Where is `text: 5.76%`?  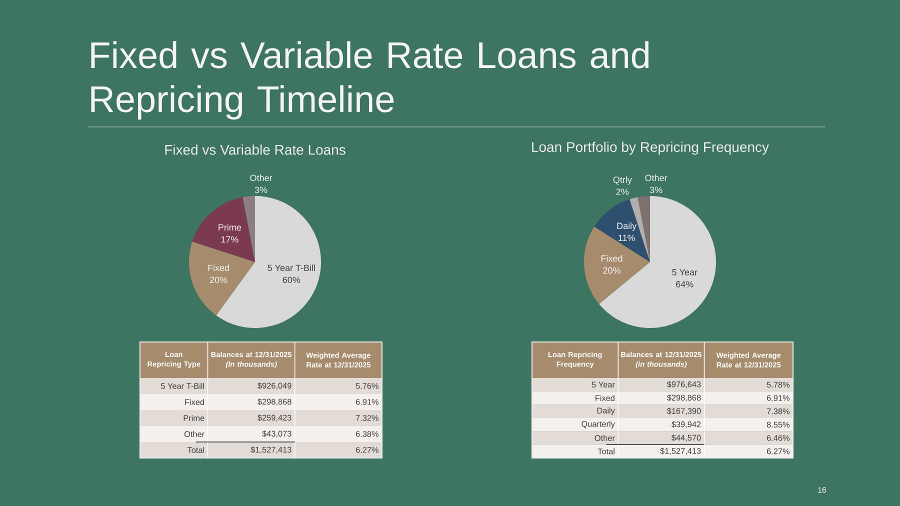 text: 5.76% is located at coordinates (367, 386).